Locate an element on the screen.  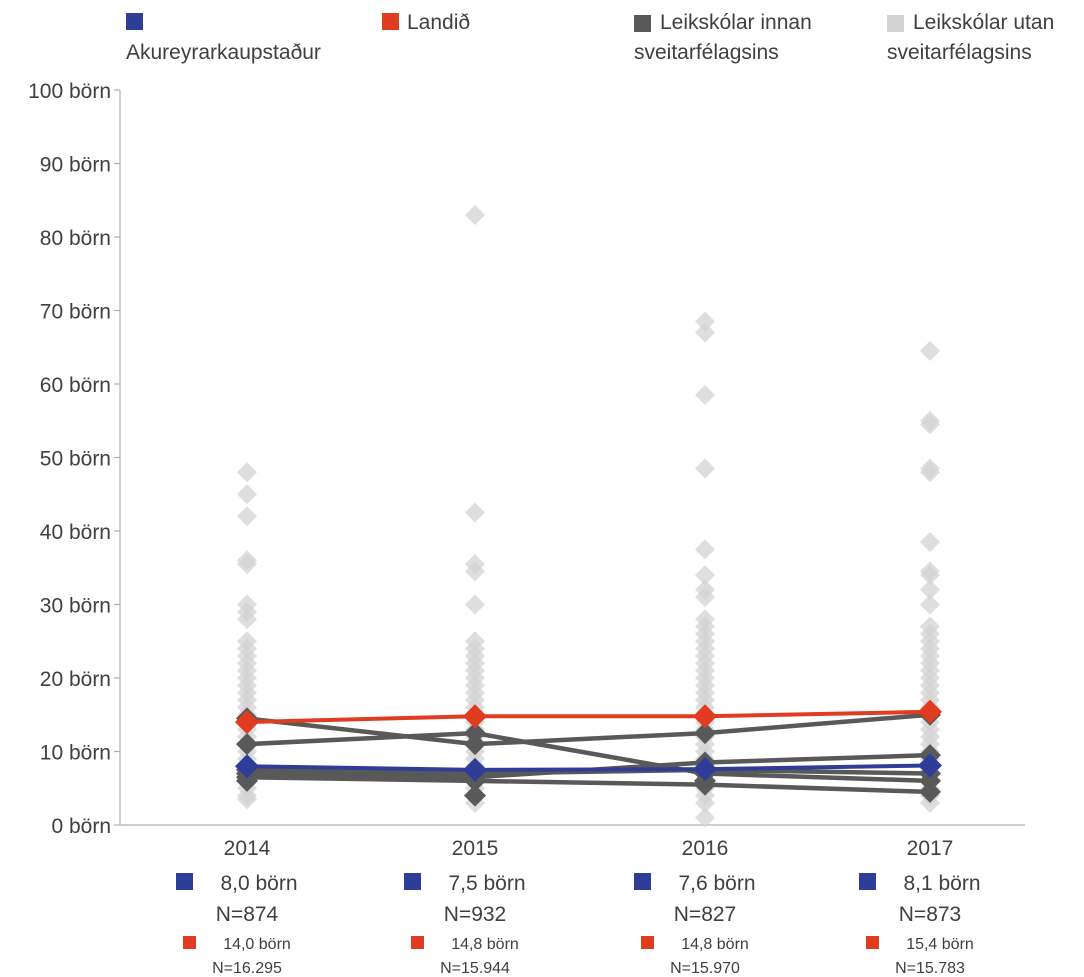
legend-swatch-landid is located at coordinates (390, 21).